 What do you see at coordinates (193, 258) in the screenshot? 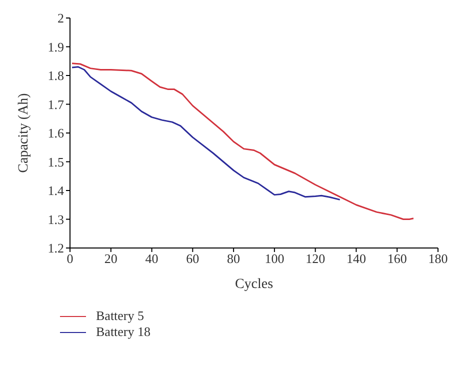
I see `x-tick-label: 60` at bounding box center [193, 258].